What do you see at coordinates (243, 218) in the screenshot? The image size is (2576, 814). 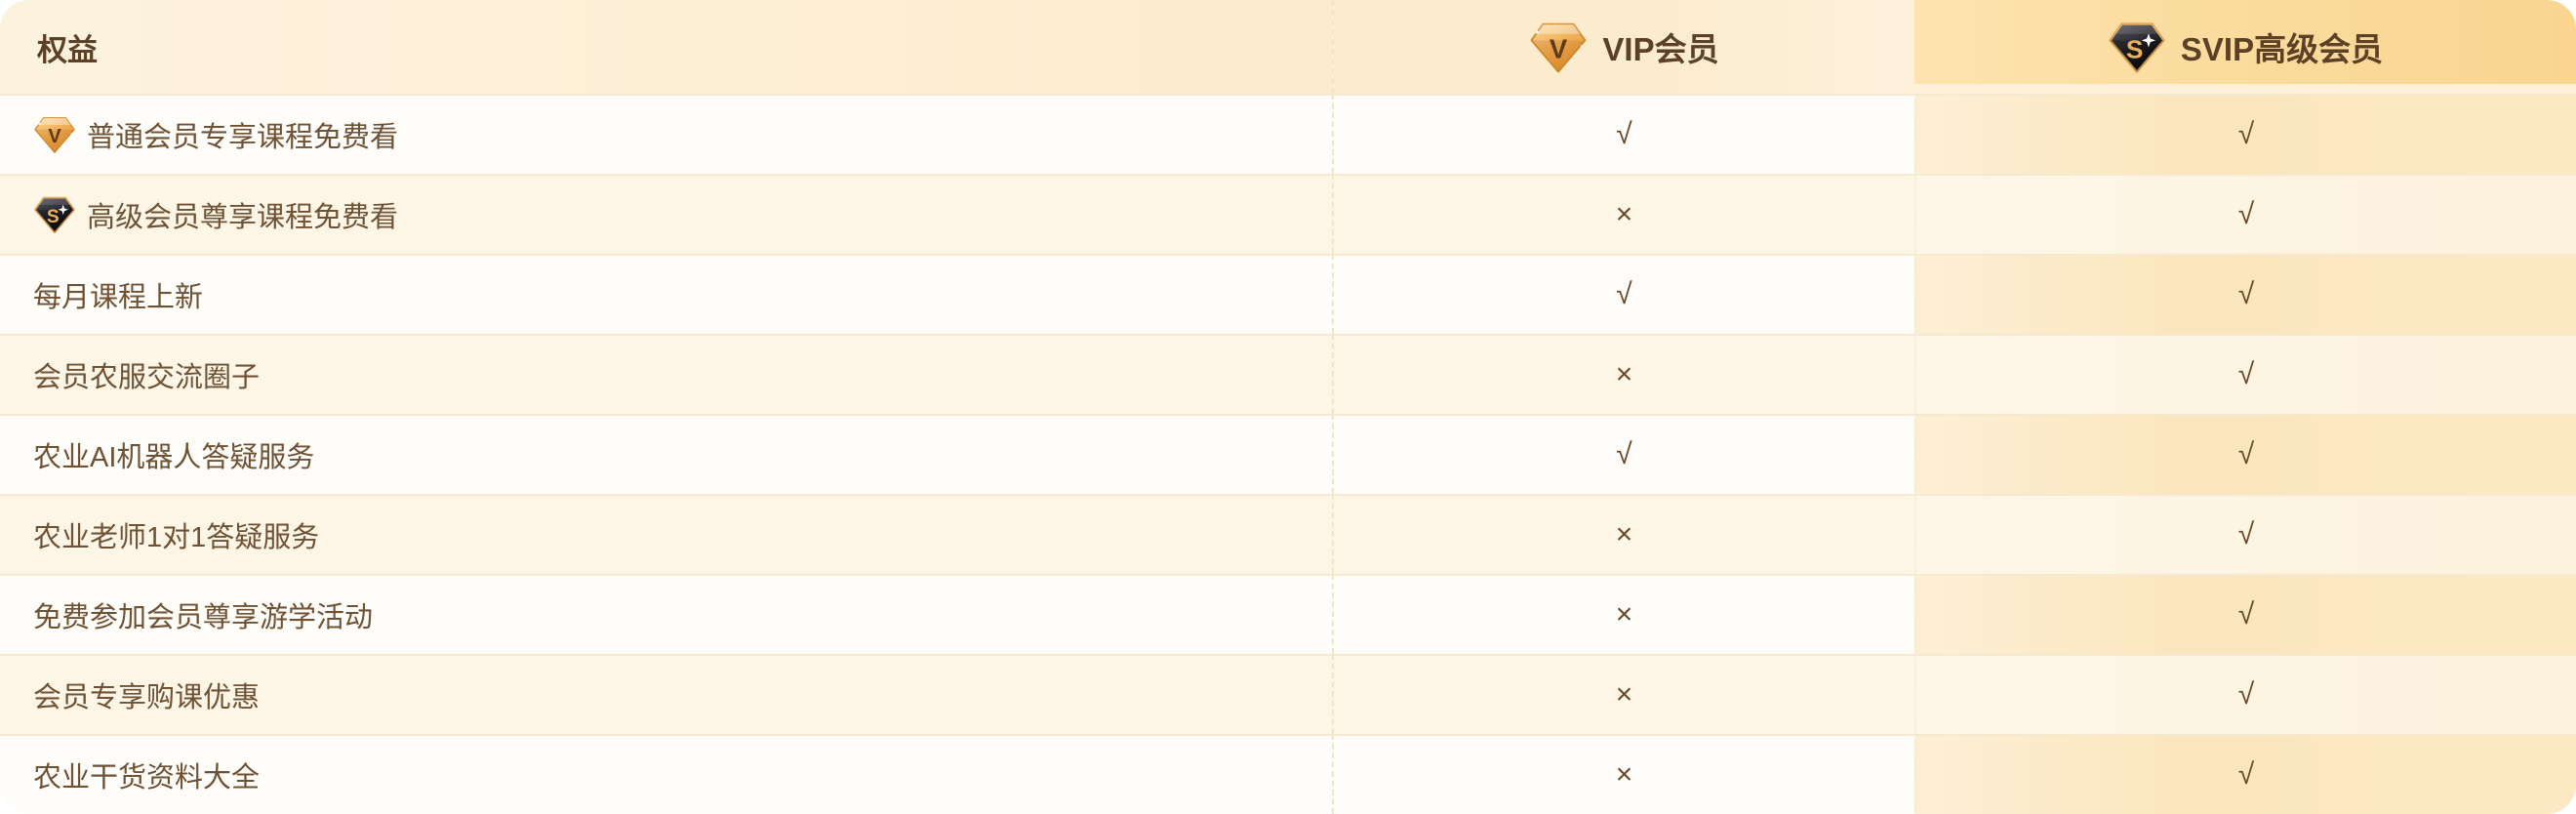 I see `benefit-label: 高级会员尊享课程免费看` at bounding box center [243, 218].